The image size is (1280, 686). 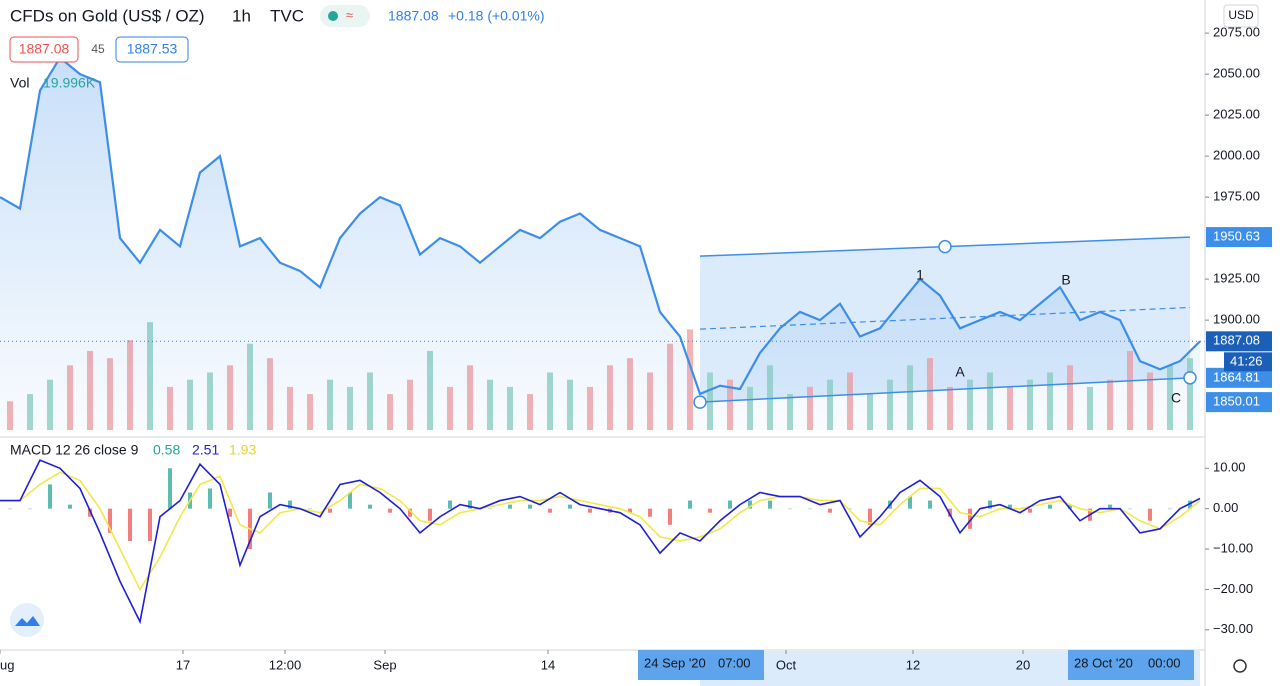 I want to click on countdown-box, so click(x=1248, y=362).